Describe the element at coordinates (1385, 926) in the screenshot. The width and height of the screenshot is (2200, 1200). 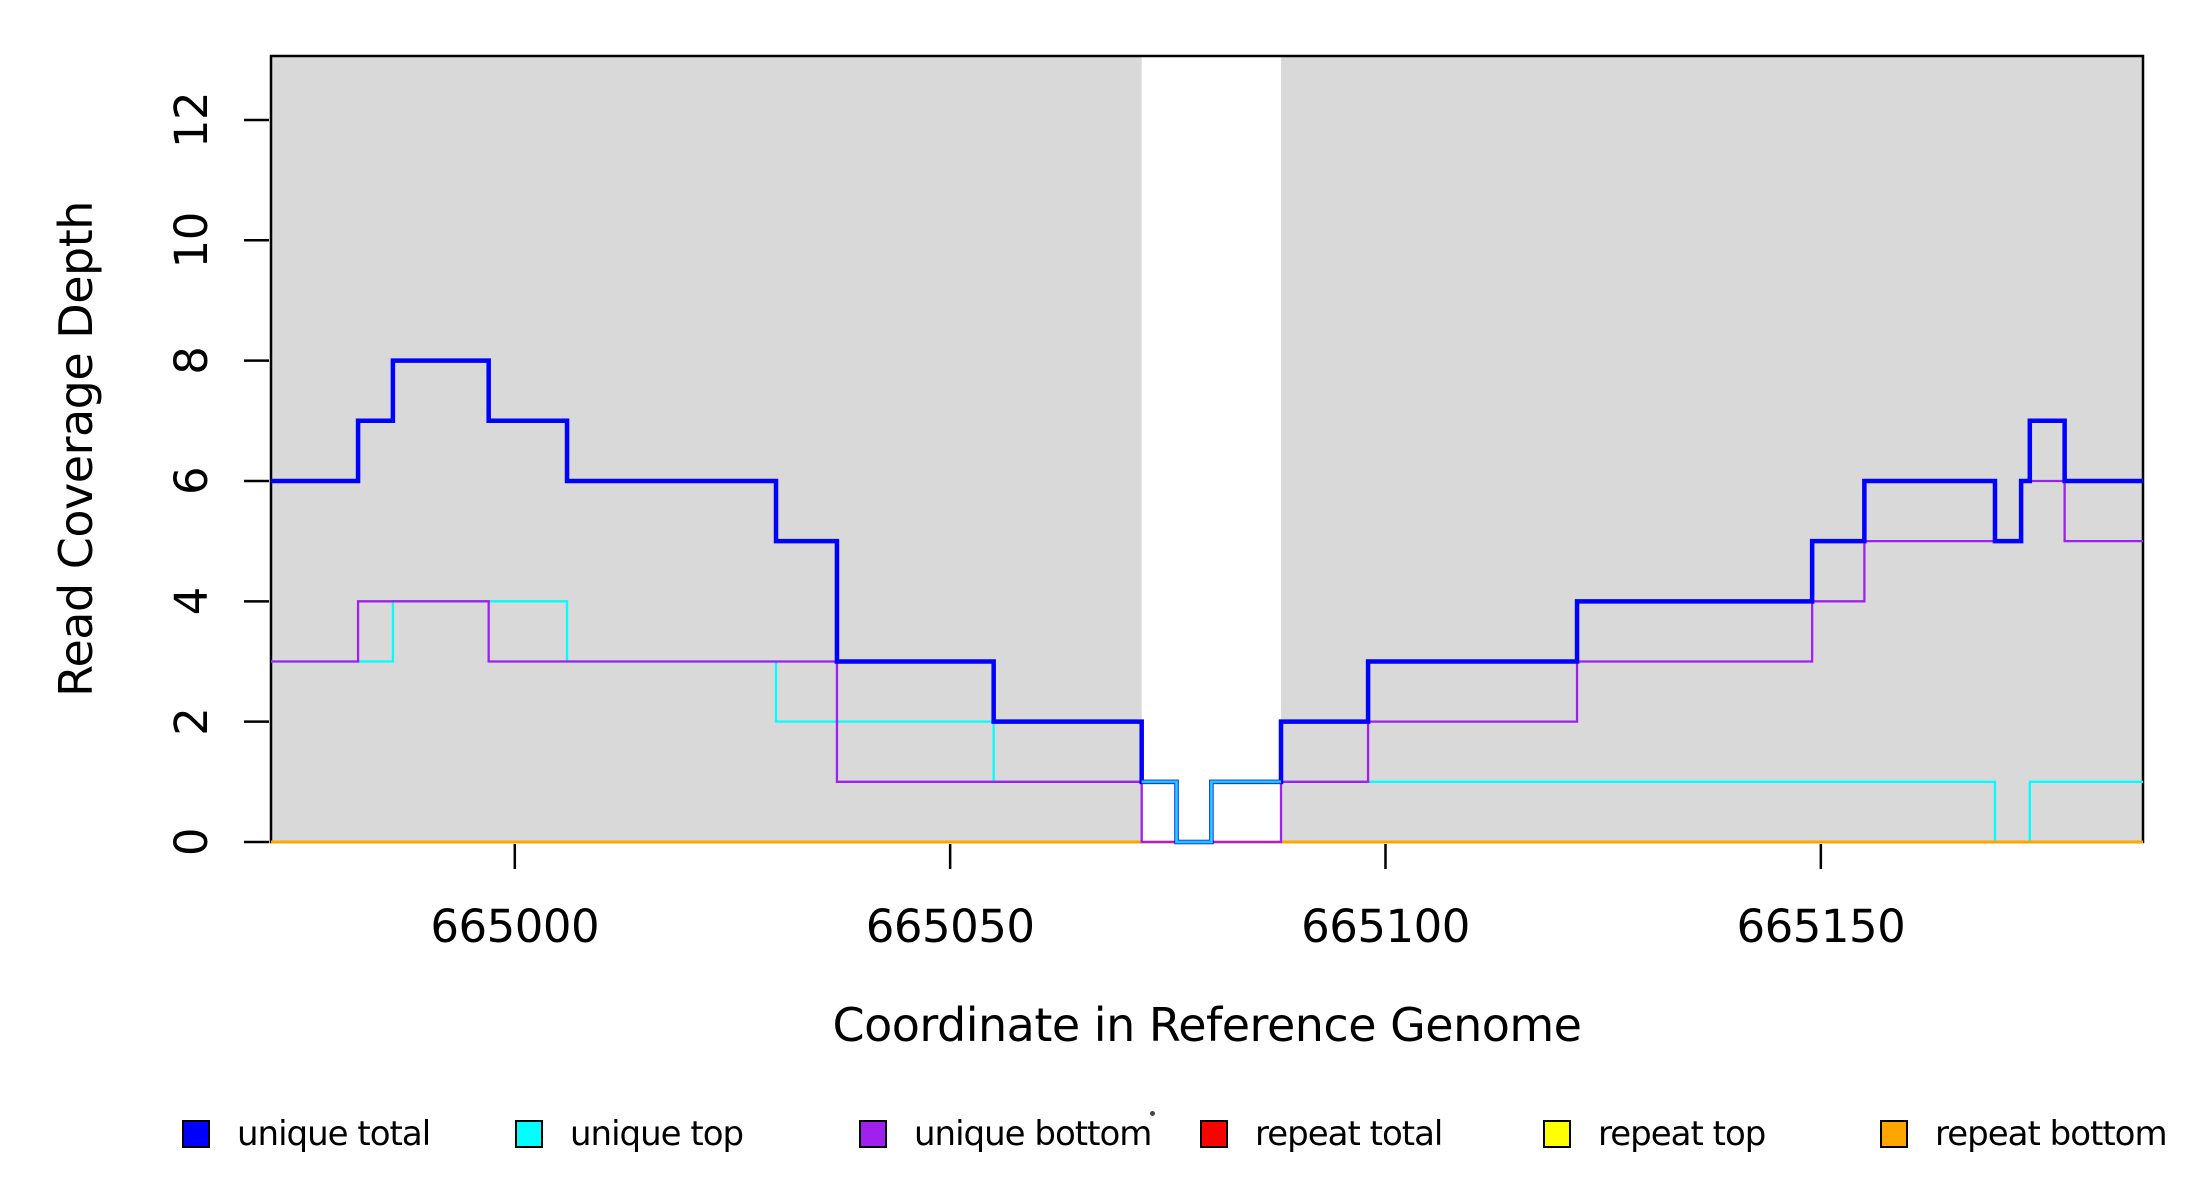
I see `x-tick-label: 665100` at that location.